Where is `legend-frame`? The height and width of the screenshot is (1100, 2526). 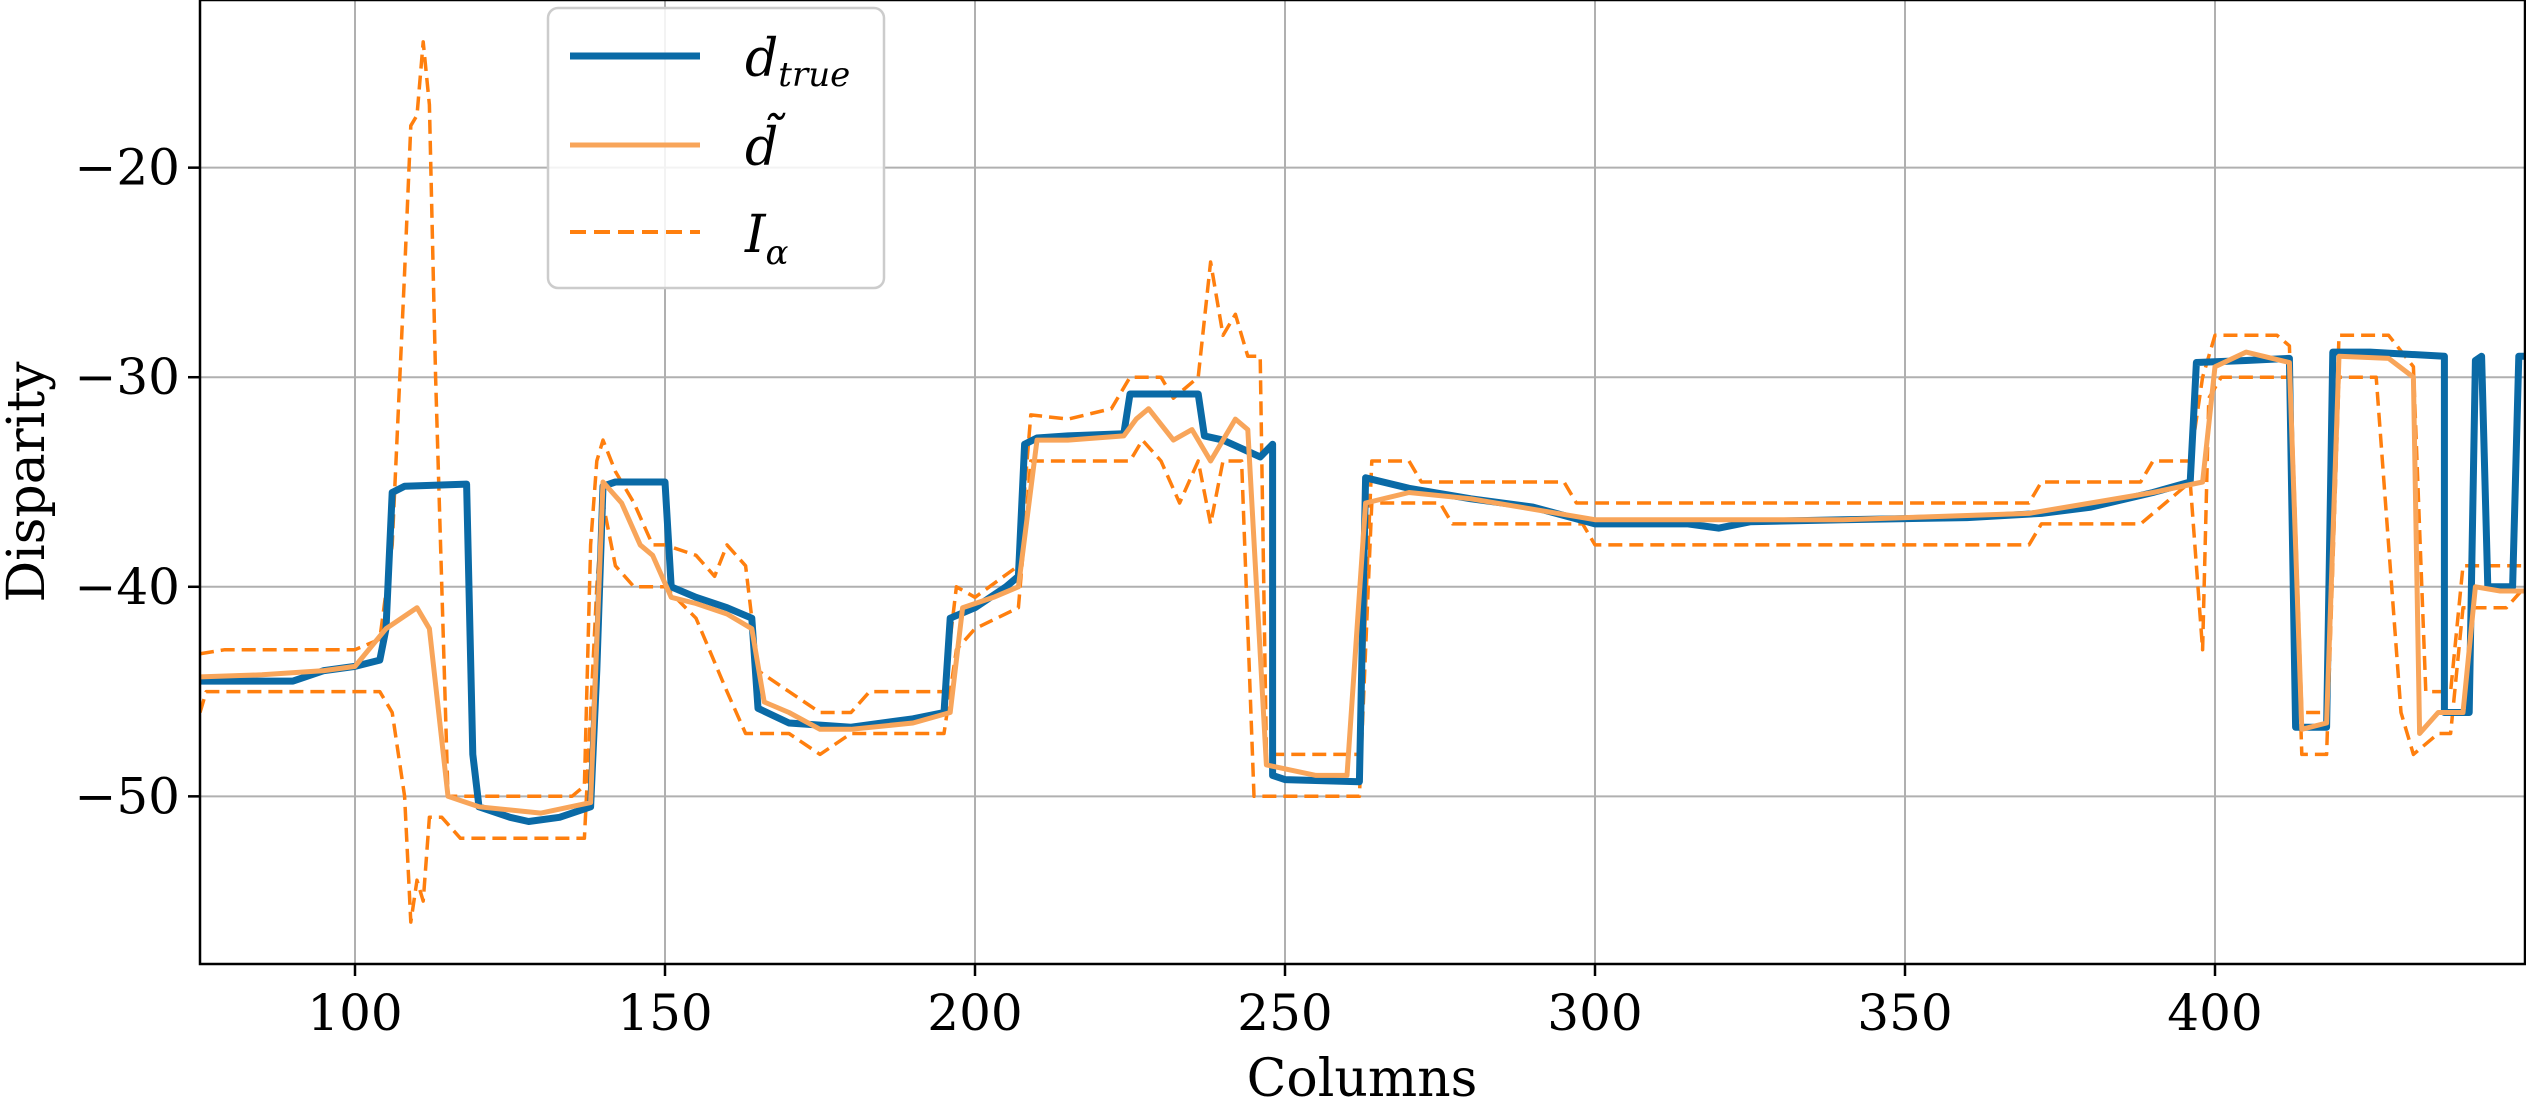 legend-frame is located at coordinates (716, 148).